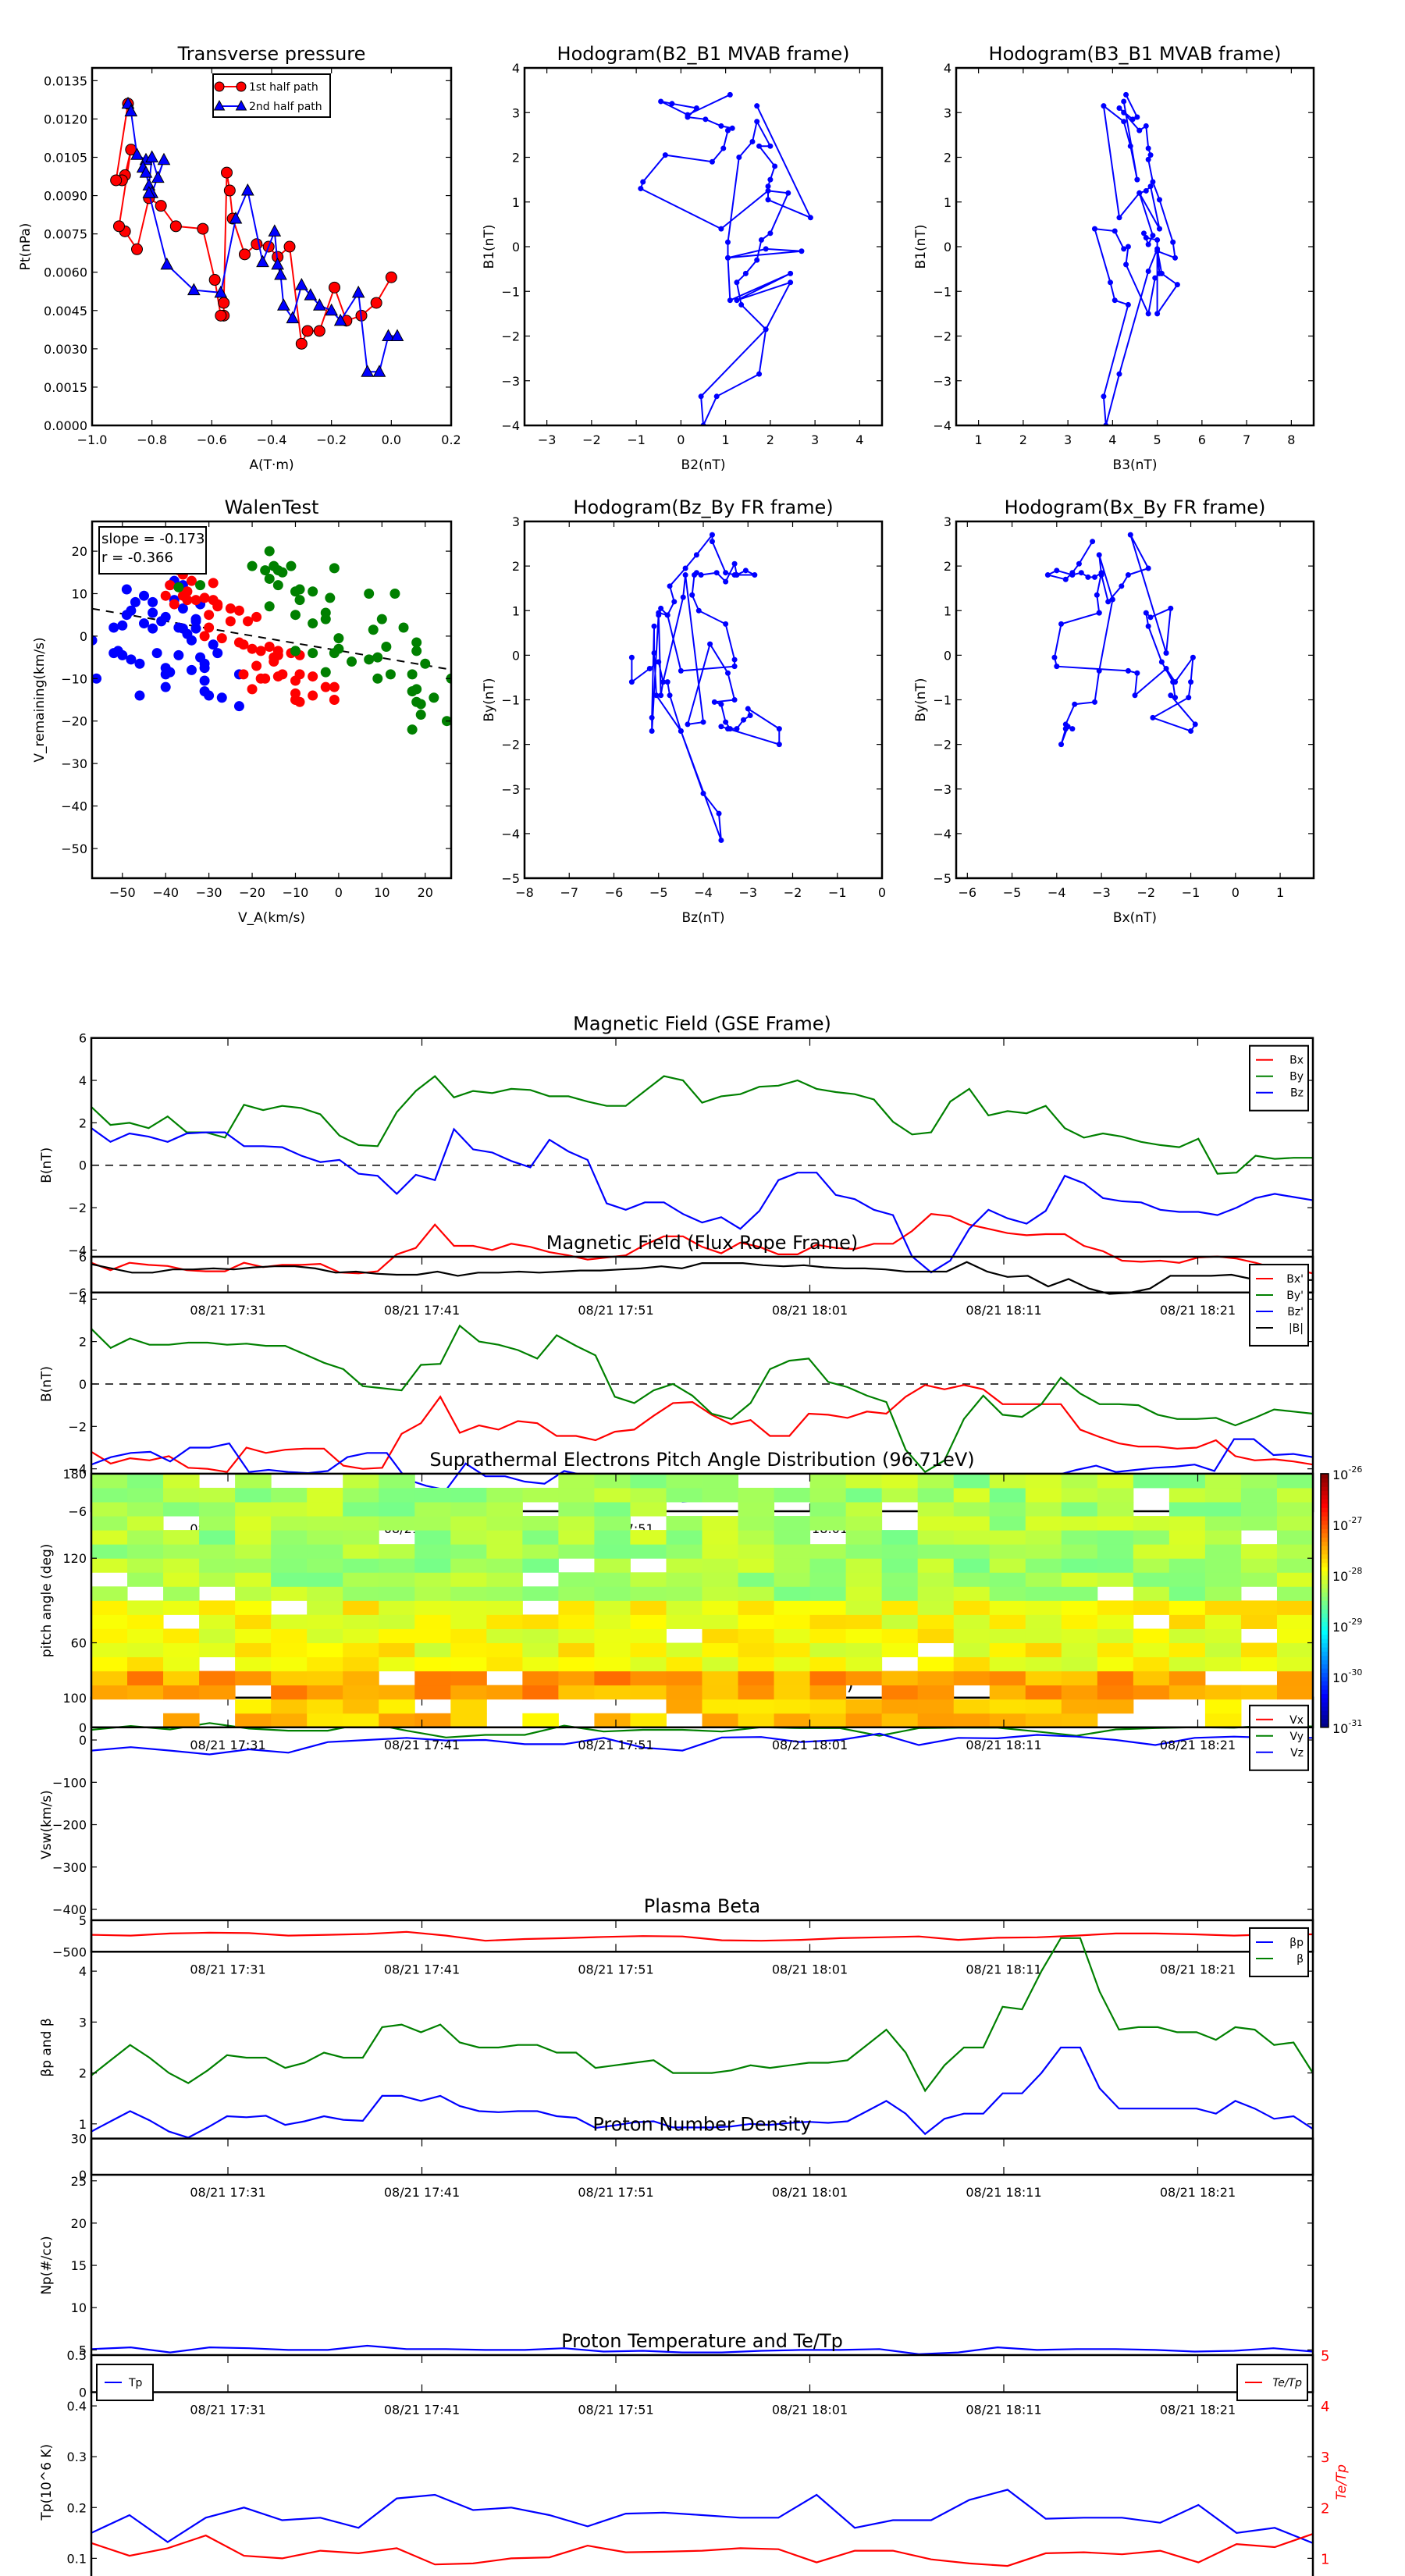 The image size is (1405, 2576). Describe the element at coordinates (704, 465) in the screenshot. I see `x-axis-label: B2(nT)` at that location.